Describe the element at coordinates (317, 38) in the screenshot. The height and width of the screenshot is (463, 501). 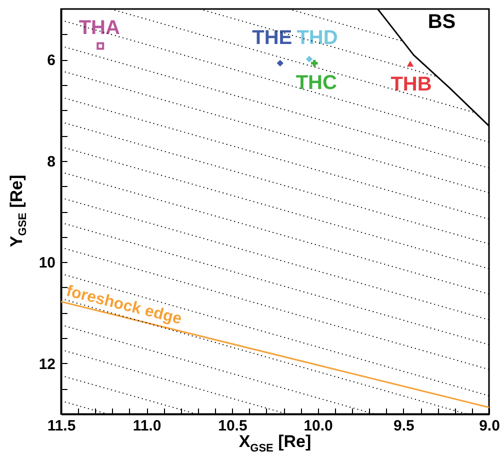
I see `series-label: THD` at that location.